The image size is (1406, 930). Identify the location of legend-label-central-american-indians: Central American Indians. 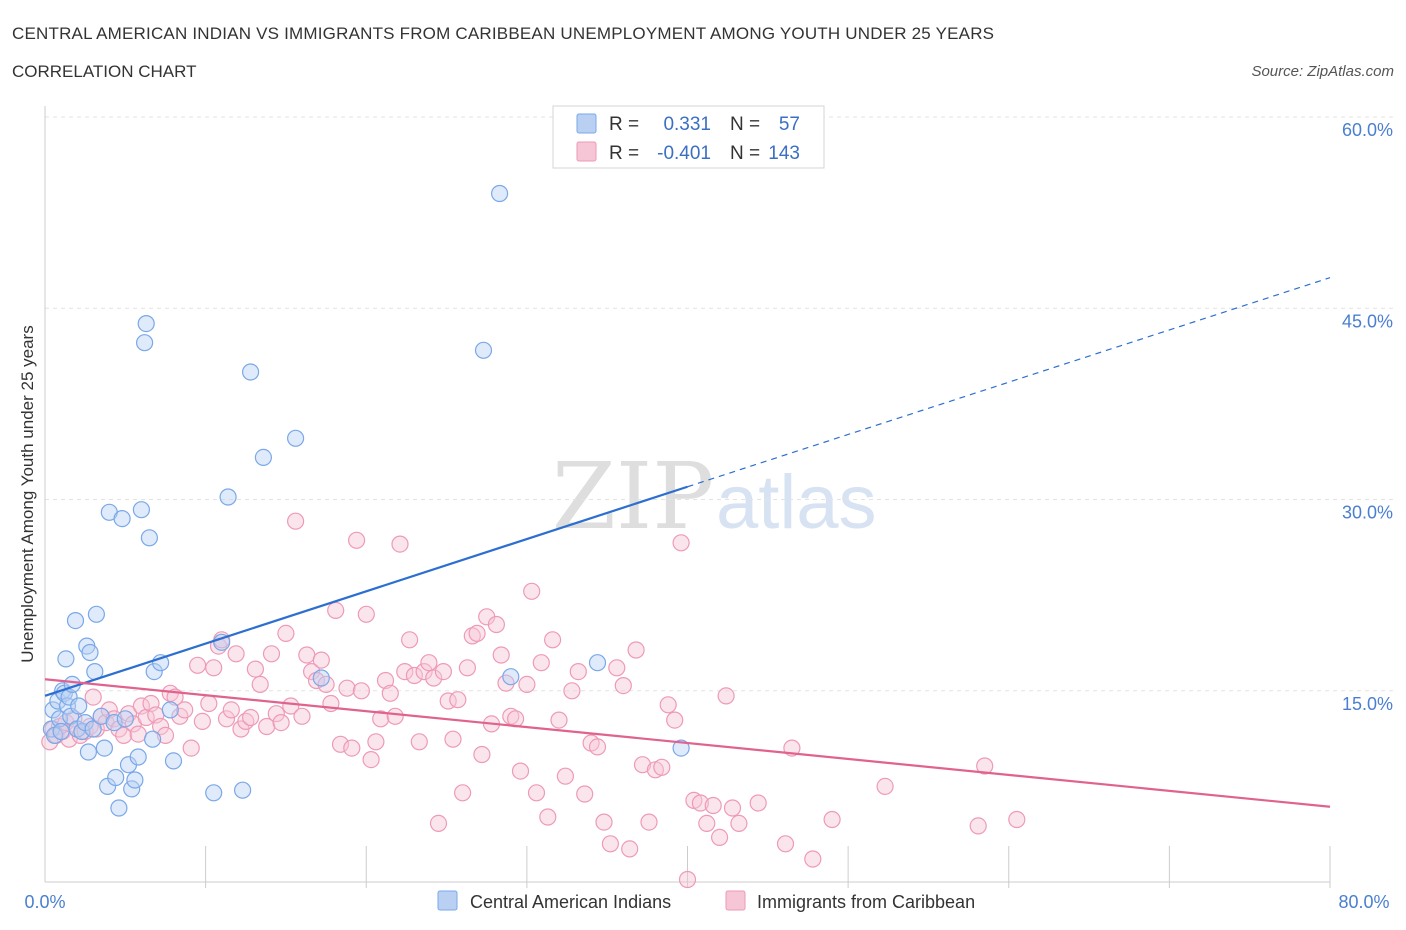
(570, 902).